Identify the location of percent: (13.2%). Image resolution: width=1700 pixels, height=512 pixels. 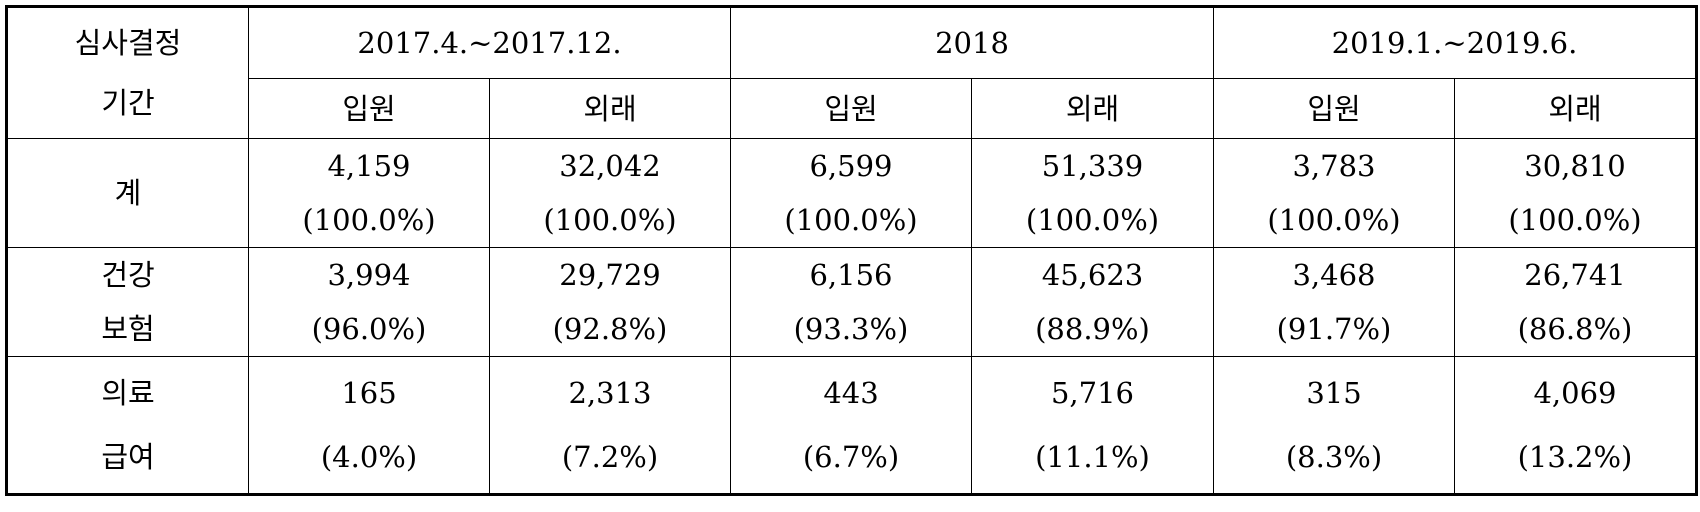
(1575, 457).